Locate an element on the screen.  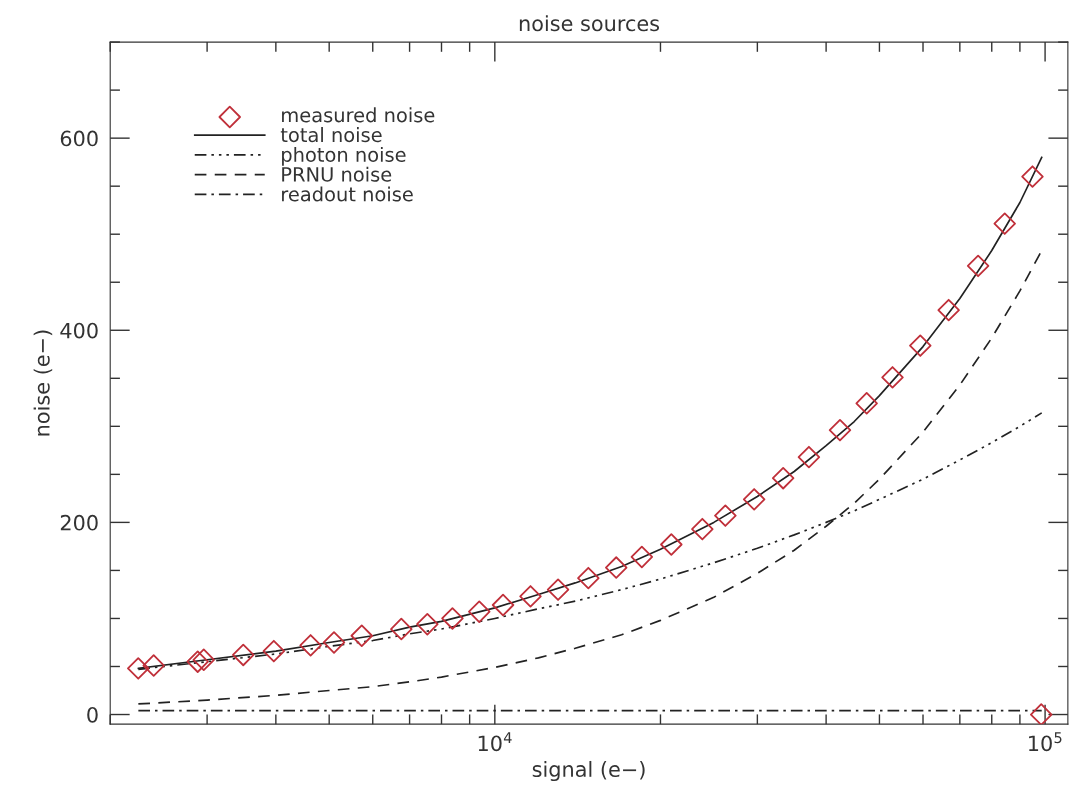
chart-title: noise sources is located at coordinates (589, 23).